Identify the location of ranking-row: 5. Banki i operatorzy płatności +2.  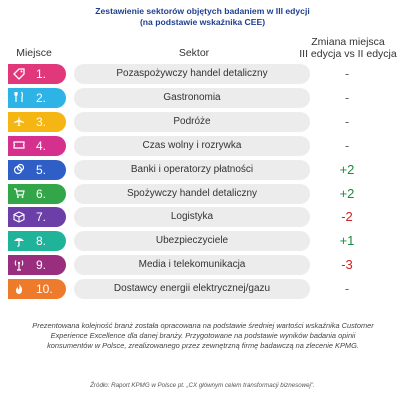
(202, 169).